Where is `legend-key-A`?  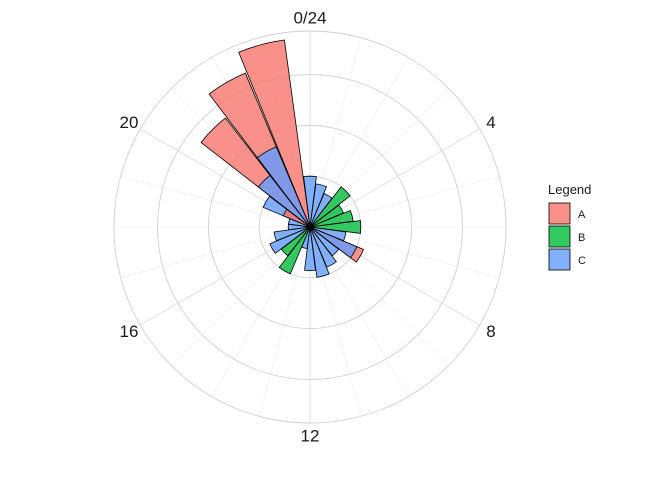
legend-key-A is located at coordinates (559, 213).